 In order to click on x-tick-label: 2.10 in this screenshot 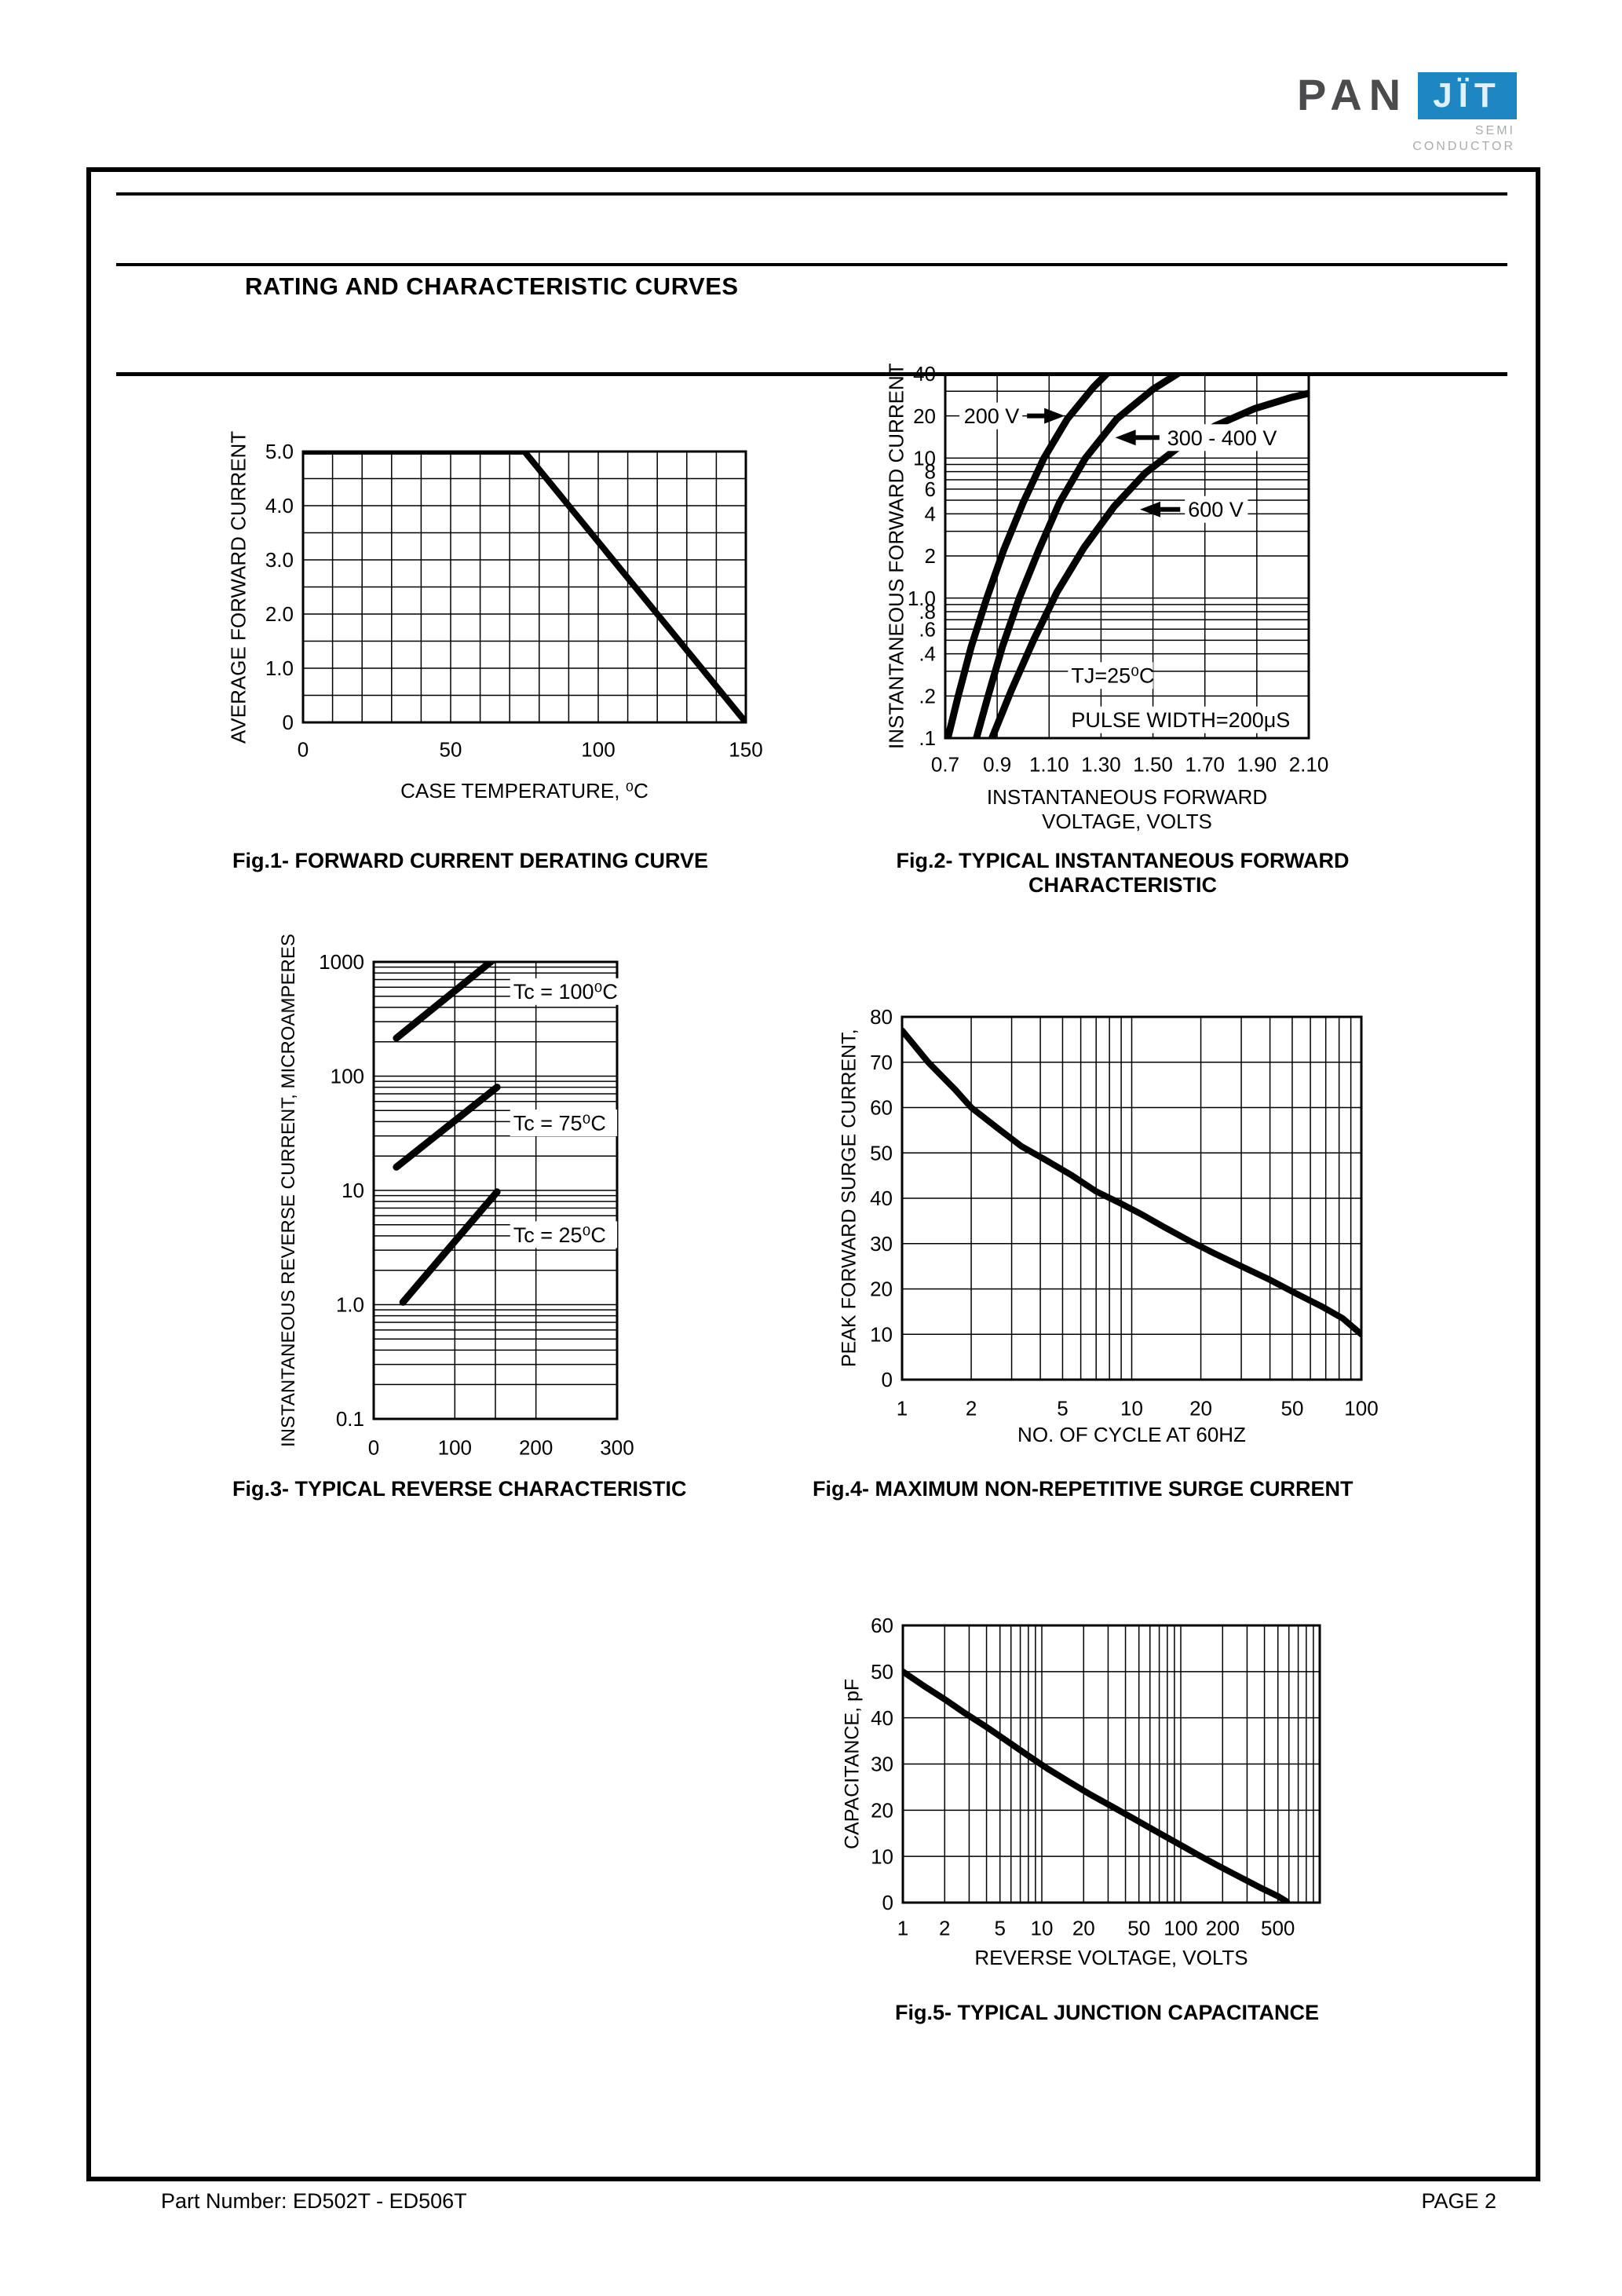, I will do `click(1309, 765)`.